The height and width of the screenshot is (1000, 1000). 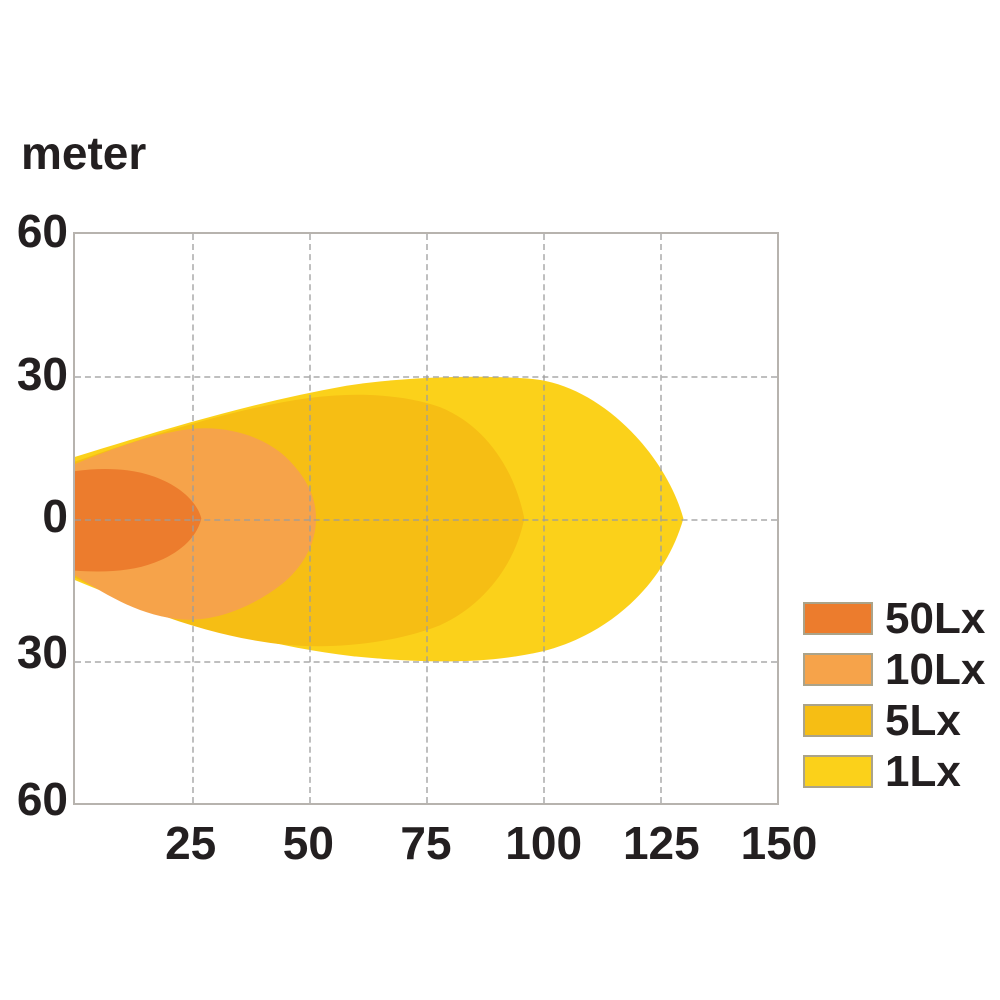 I want to click on gridline-y-plus30, so click(x=426, y=377).